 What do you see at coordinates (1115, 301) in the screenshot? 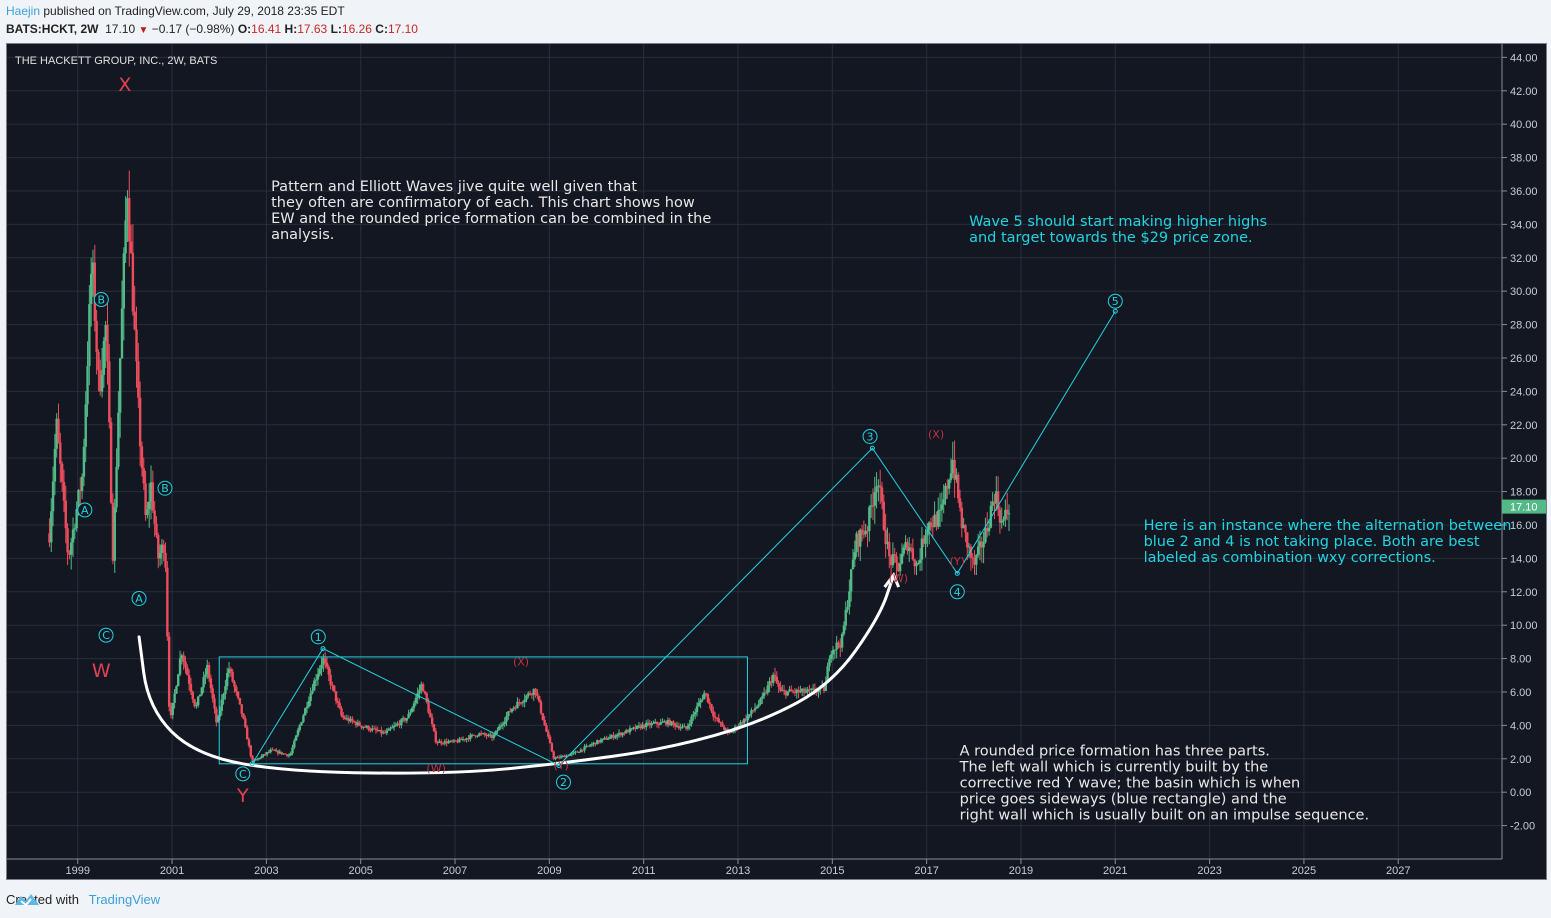
I see `wave-label-5: 5` at bounding box center [1115, 301].